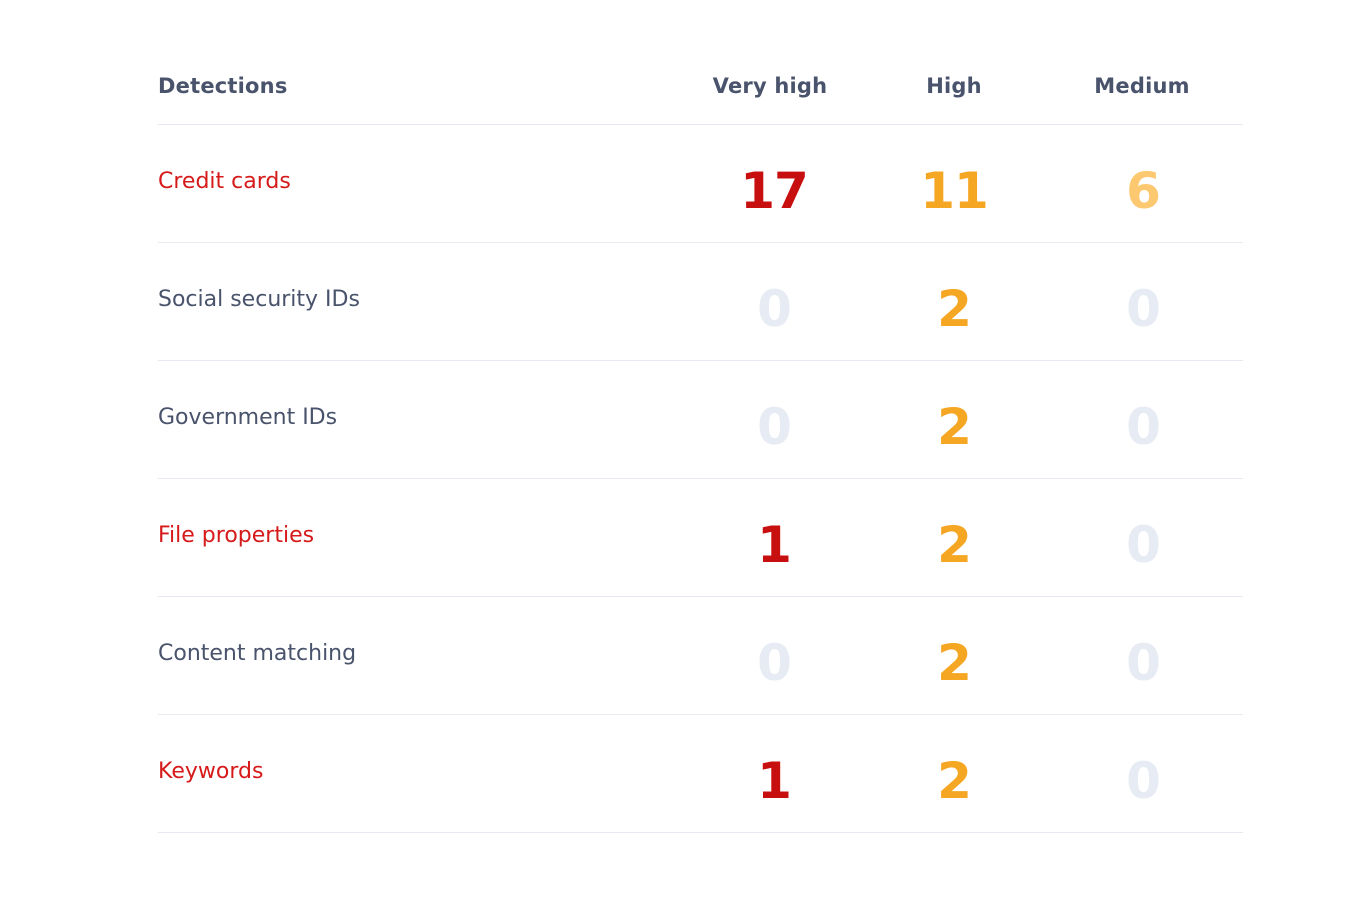 Image resolution: width=1360 pixels, height=906 pixels. What do you see at coordinates (700, 656) in the screenshot?
I see `table-row: Content matching 0 2 0` at bounding box center [700, 656].